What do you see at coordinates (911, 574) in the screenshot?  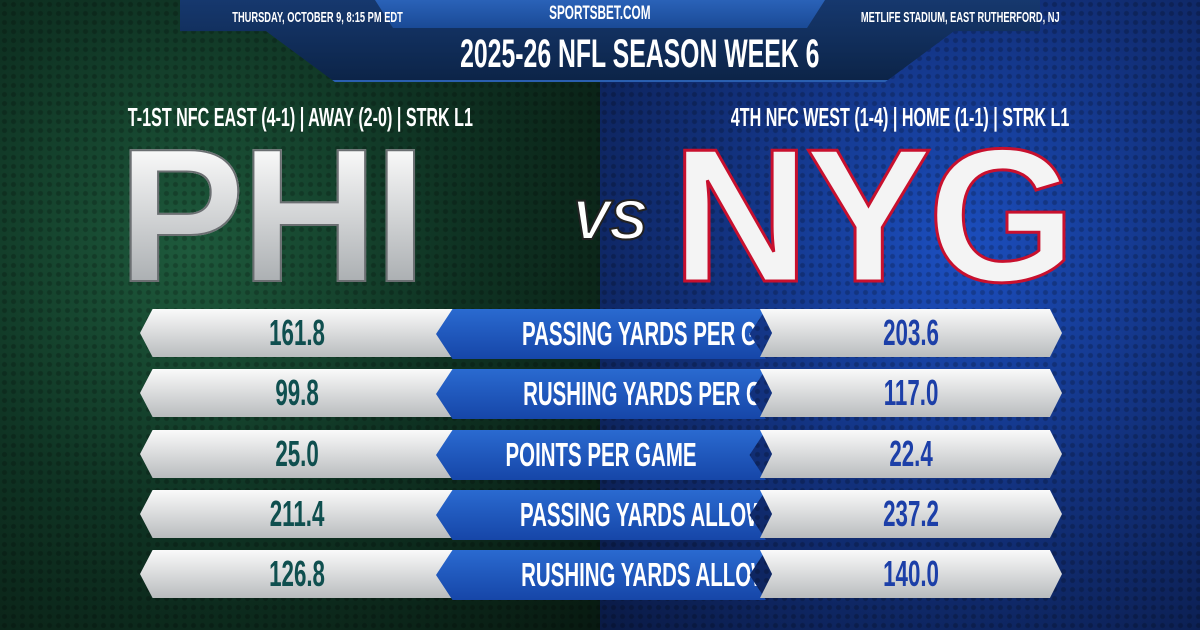 I see `home-stat-value: 140.0` at bounding box center [911, 574].